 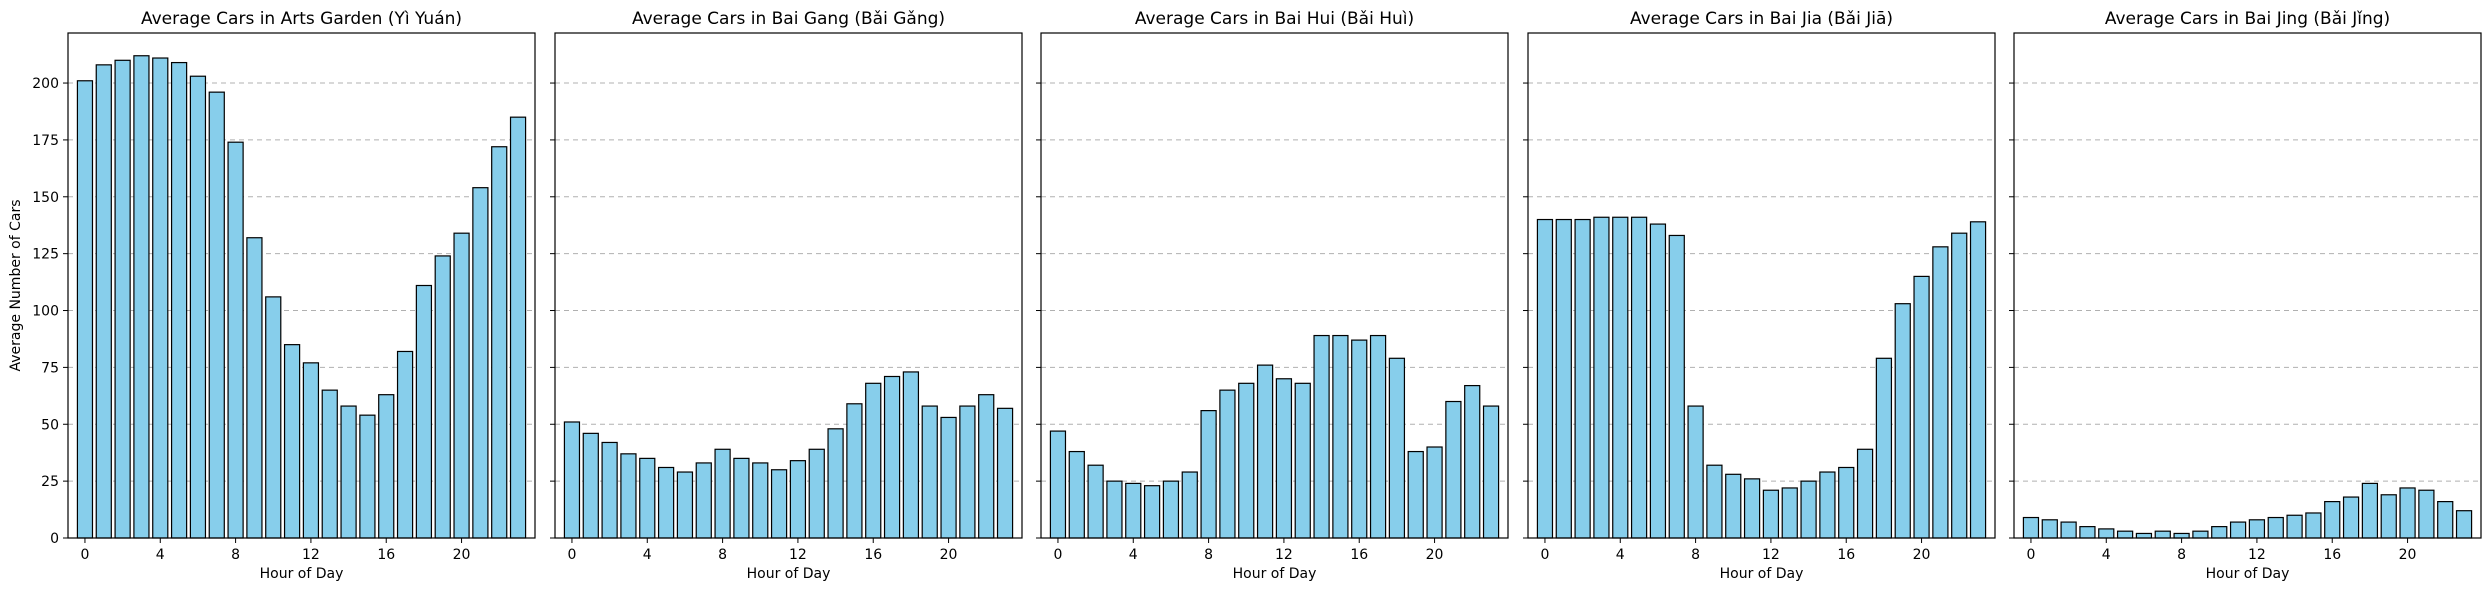 I want to click on y-tick-label: 50, so click(x=50, y=425).